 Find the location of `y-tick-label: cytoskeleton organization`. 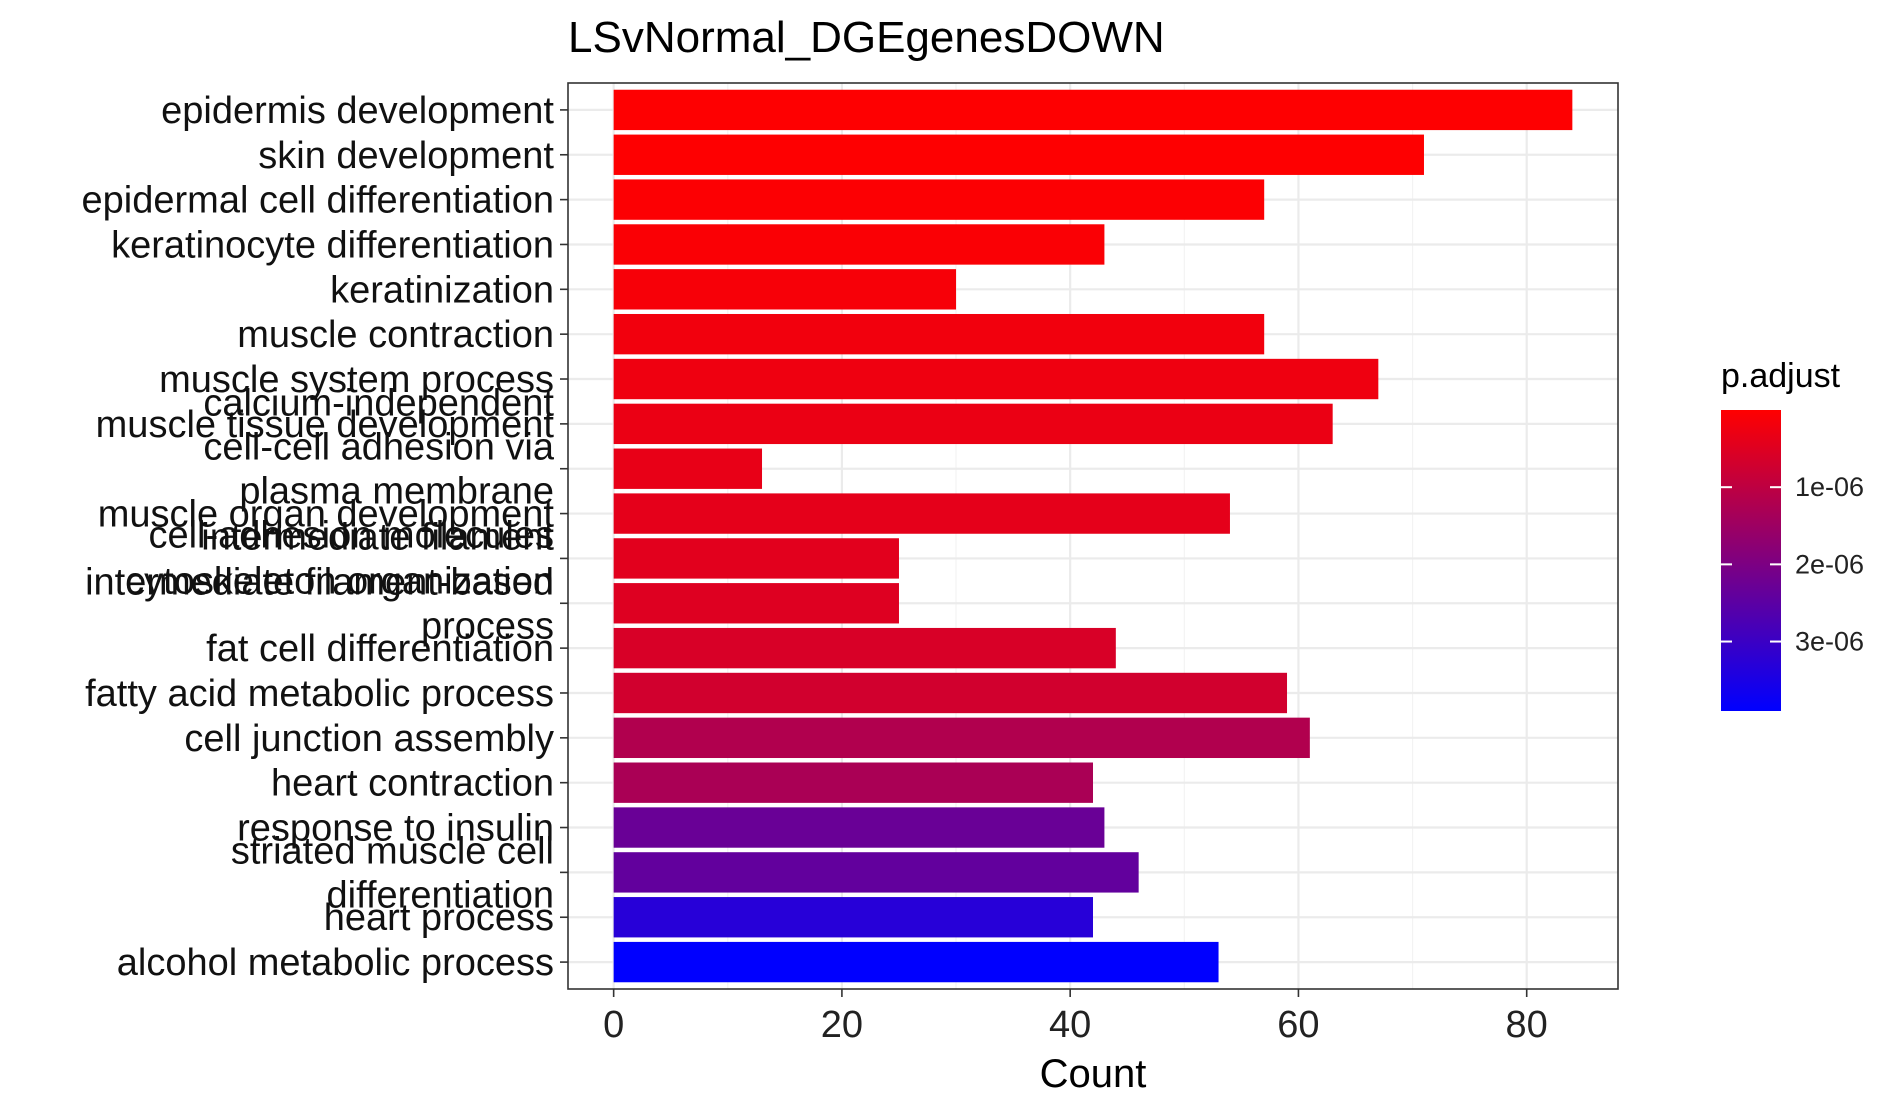

y-tick-label: cytoskeleton organization is located at coordinates (339, 581).